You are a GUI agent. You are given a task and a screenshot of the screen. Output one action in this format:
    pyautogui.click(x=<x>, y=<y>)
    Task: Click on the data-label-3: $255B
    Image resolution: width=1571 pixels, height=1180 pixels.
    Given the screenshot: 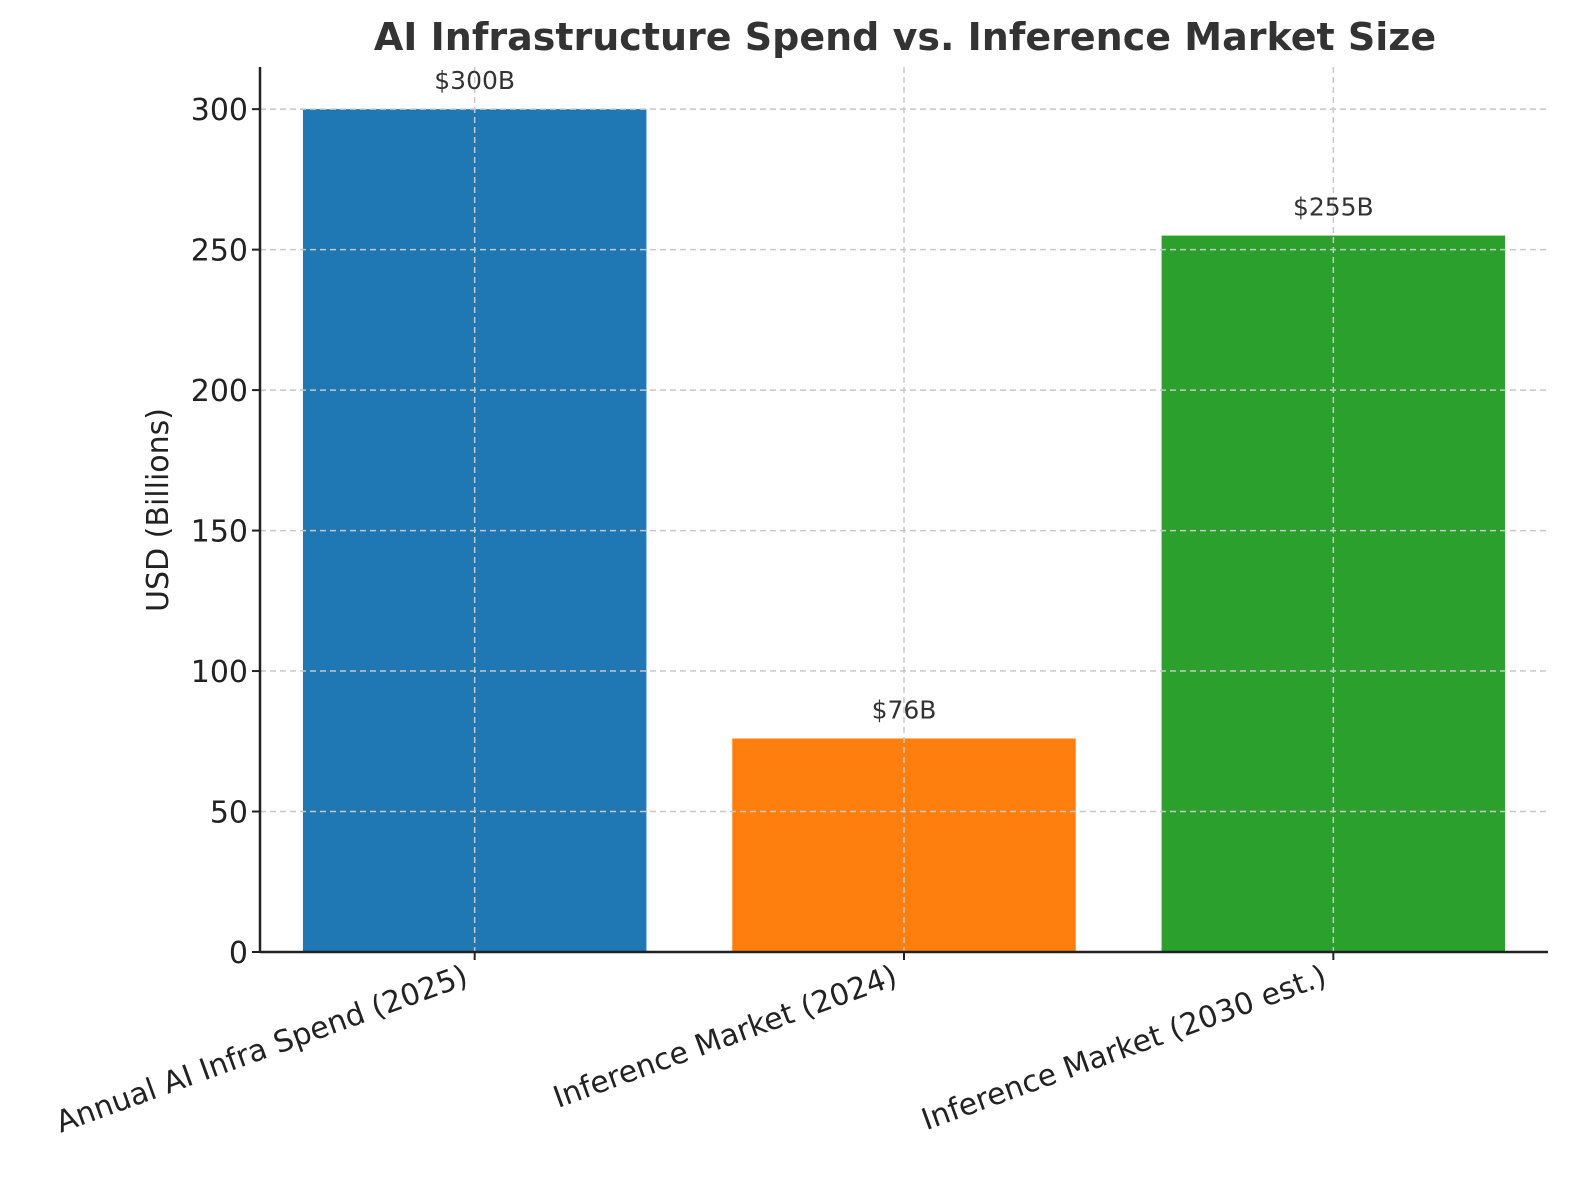 What is the action you would take?
    pyautogui.click(x=1333, y=207)
    